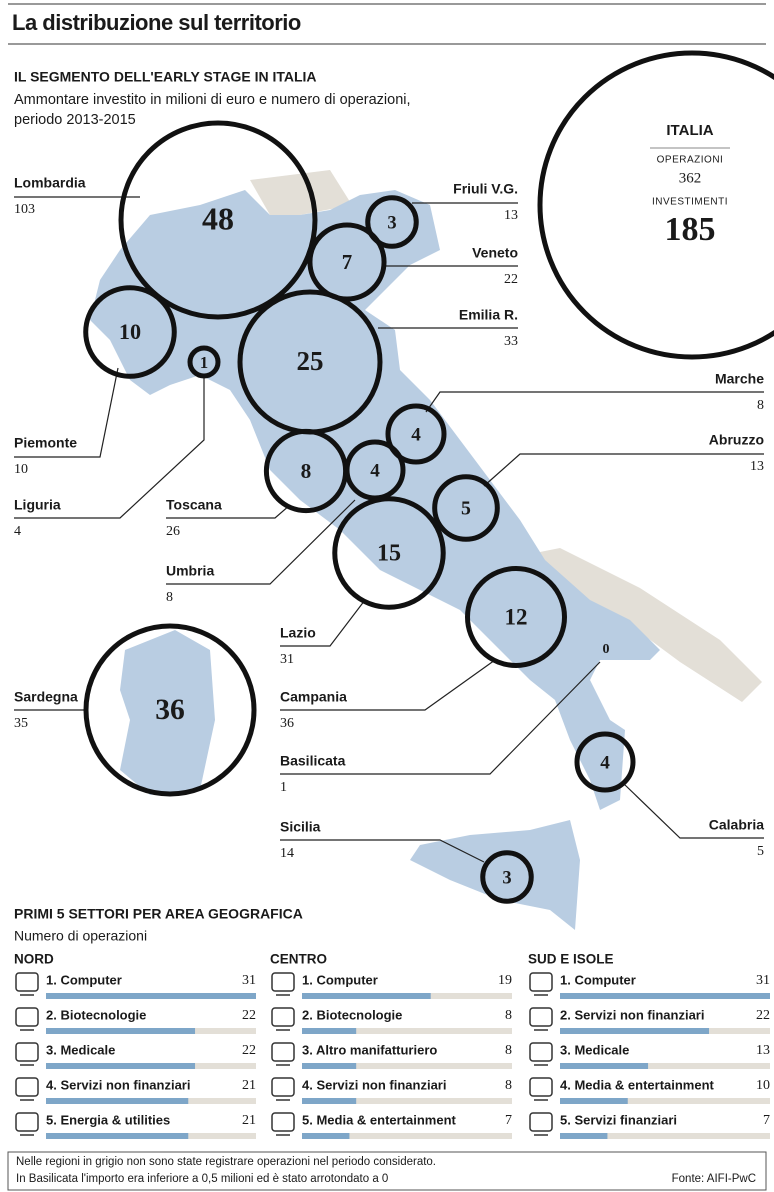 This screenshot has width=774, height=1192. I want to click on sector-label: 2. Servizi non finanziari, so click(632, 1014).